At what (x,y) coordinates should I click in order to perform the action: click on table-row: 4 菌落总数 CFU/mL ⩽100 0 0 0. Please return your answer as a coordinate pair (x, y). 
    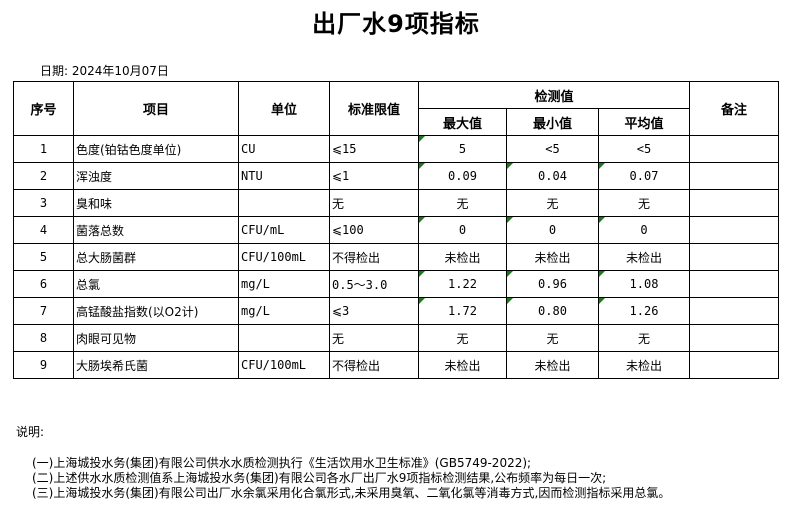
    Looking at the image, I should click on (396, 230).